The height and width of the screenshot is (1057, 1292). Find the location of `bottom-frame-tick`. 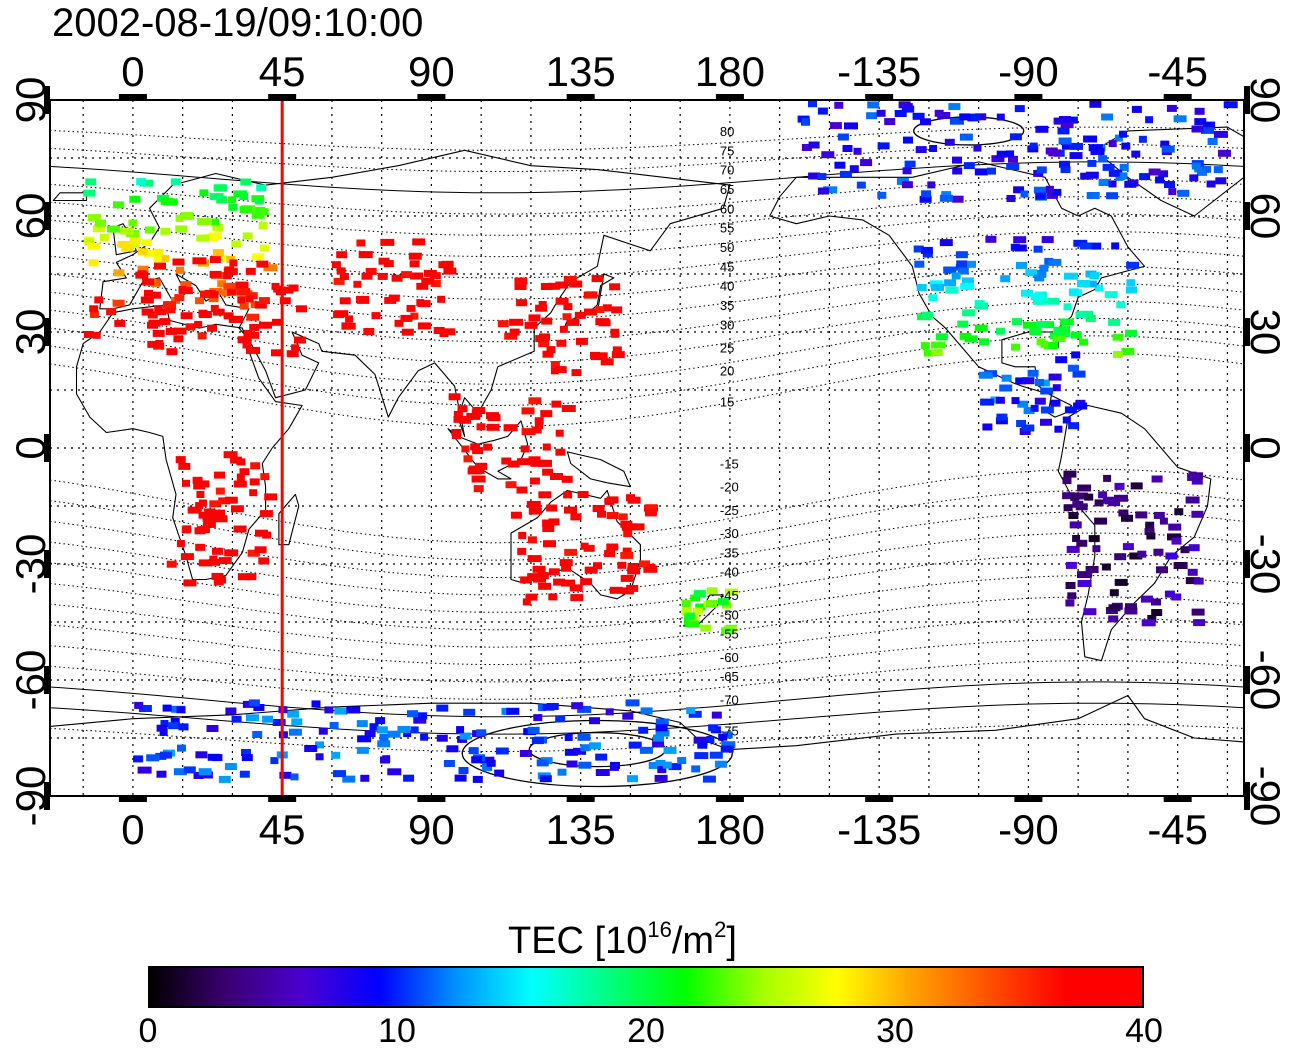

bottom-frame-tick is located at coordinates (729, 799).